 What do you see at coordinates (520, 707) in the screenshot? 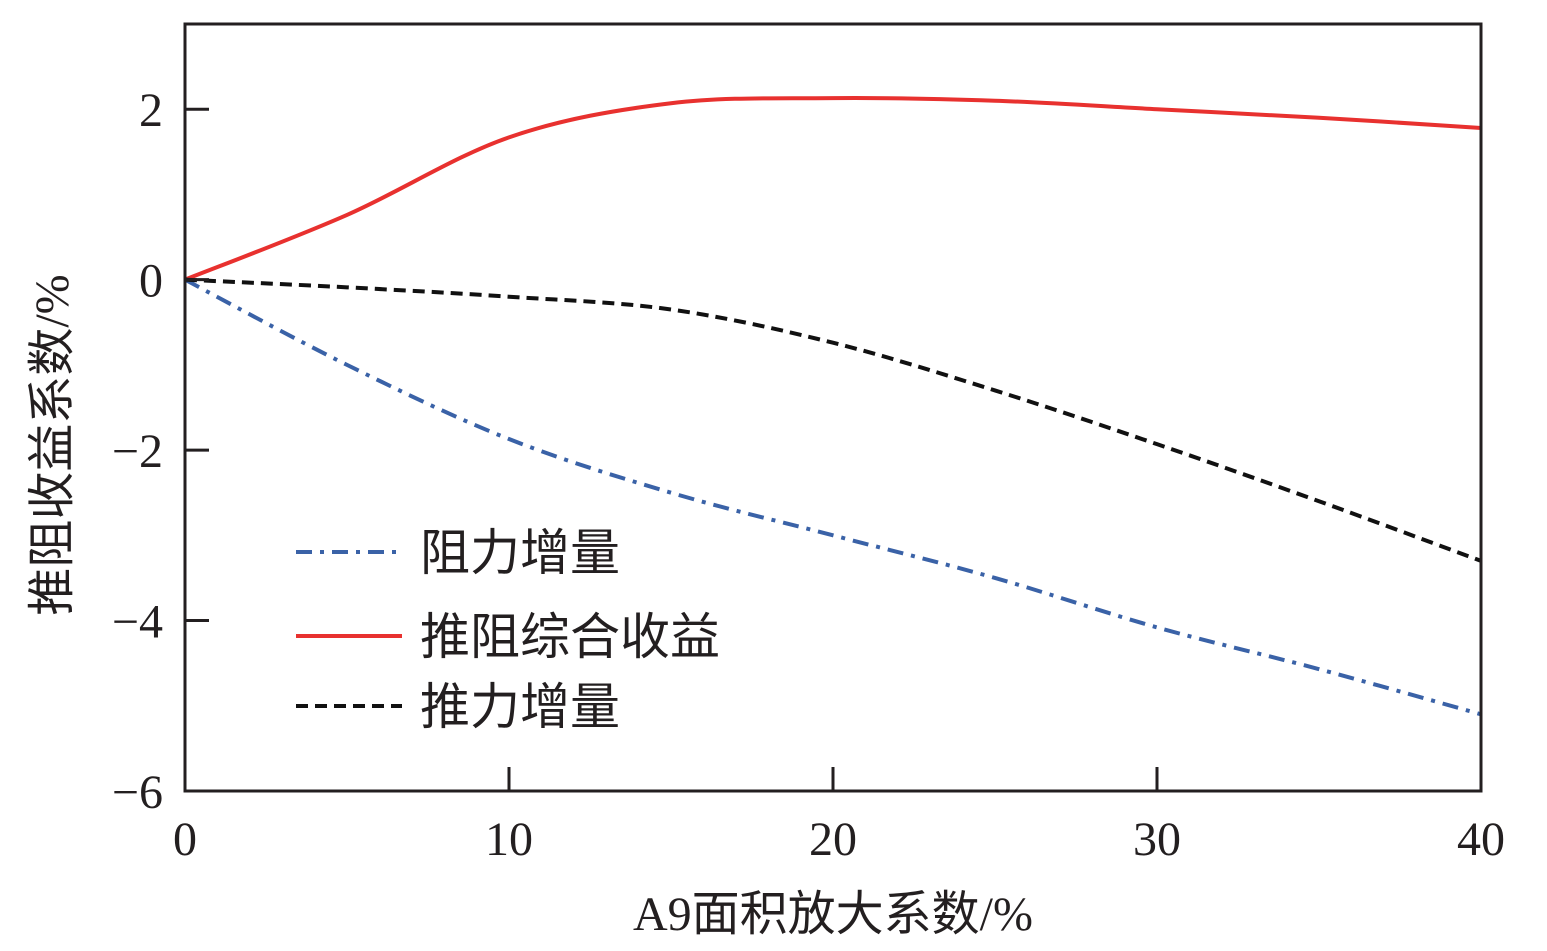
I see `legend-label: 推力增量` at bounding box center [520, 707].